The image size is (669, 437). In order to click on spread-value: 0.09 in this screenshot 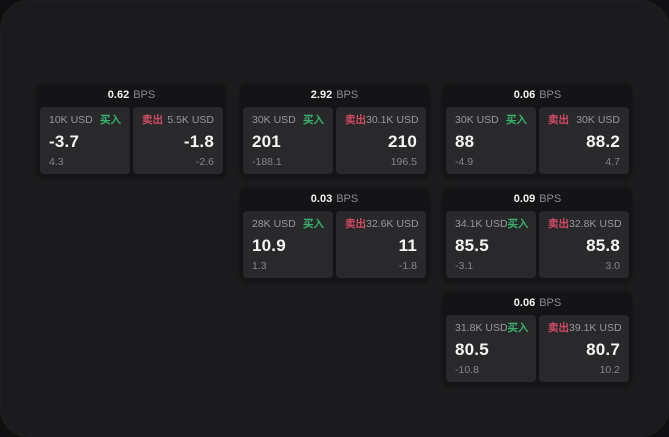, I will do `click(524, 199)`.